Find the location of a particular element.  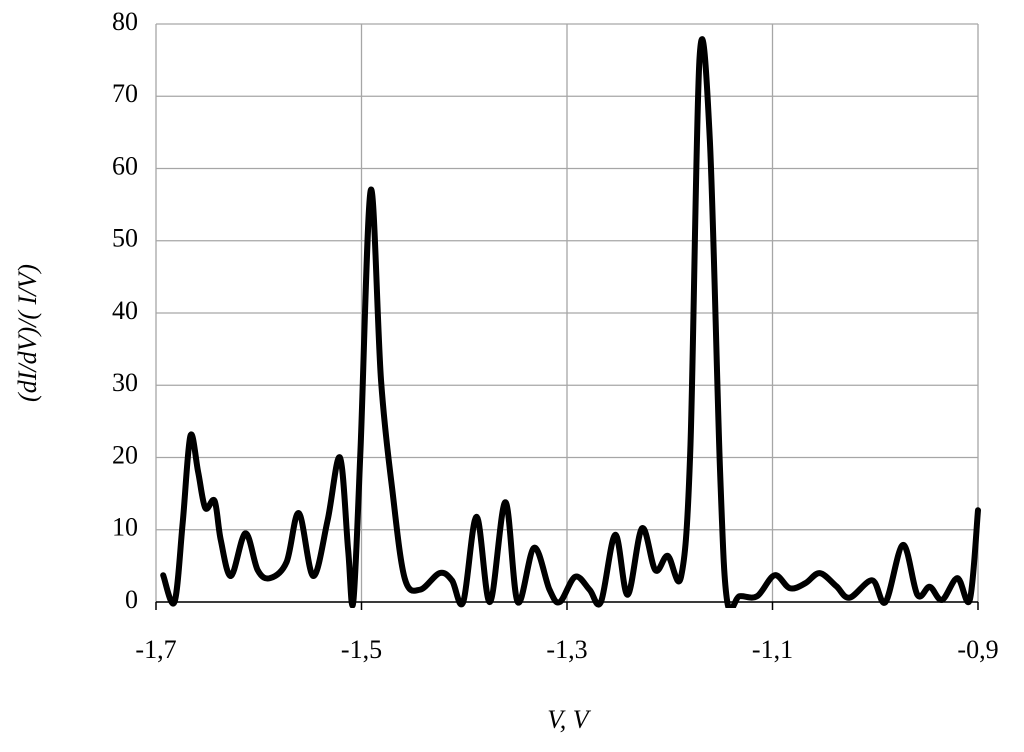

x-tick-label: -0,9 is located at coordinates (977, 649).